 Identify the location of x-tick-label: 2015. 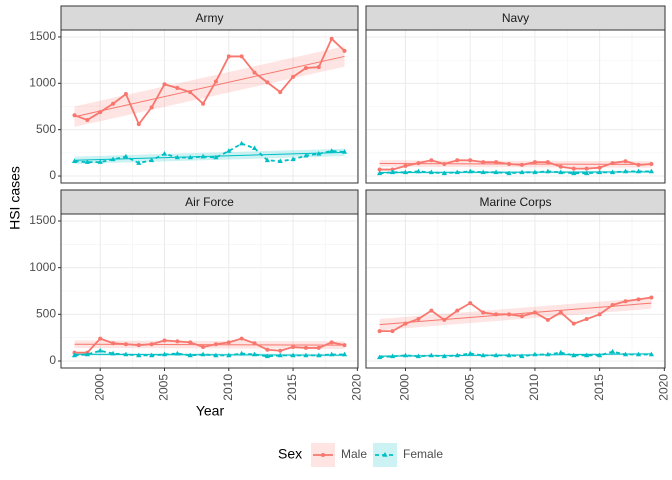
(599, 387).